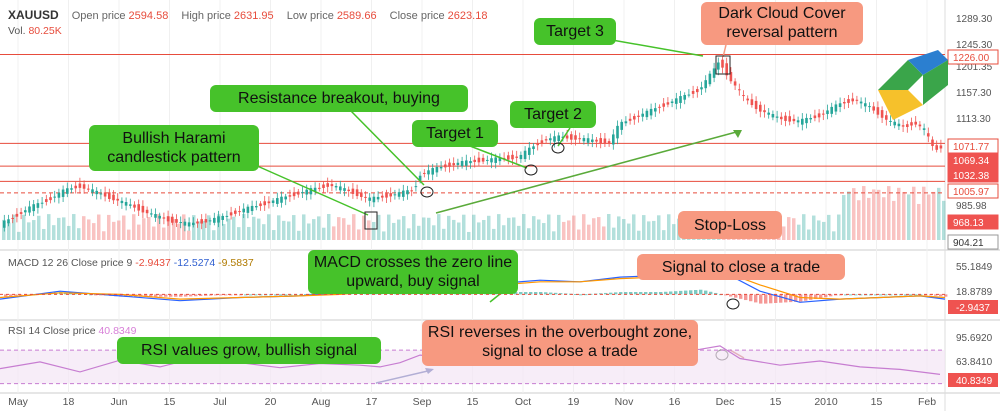  I want to click on brand-logo-icon, so click(913, 85).